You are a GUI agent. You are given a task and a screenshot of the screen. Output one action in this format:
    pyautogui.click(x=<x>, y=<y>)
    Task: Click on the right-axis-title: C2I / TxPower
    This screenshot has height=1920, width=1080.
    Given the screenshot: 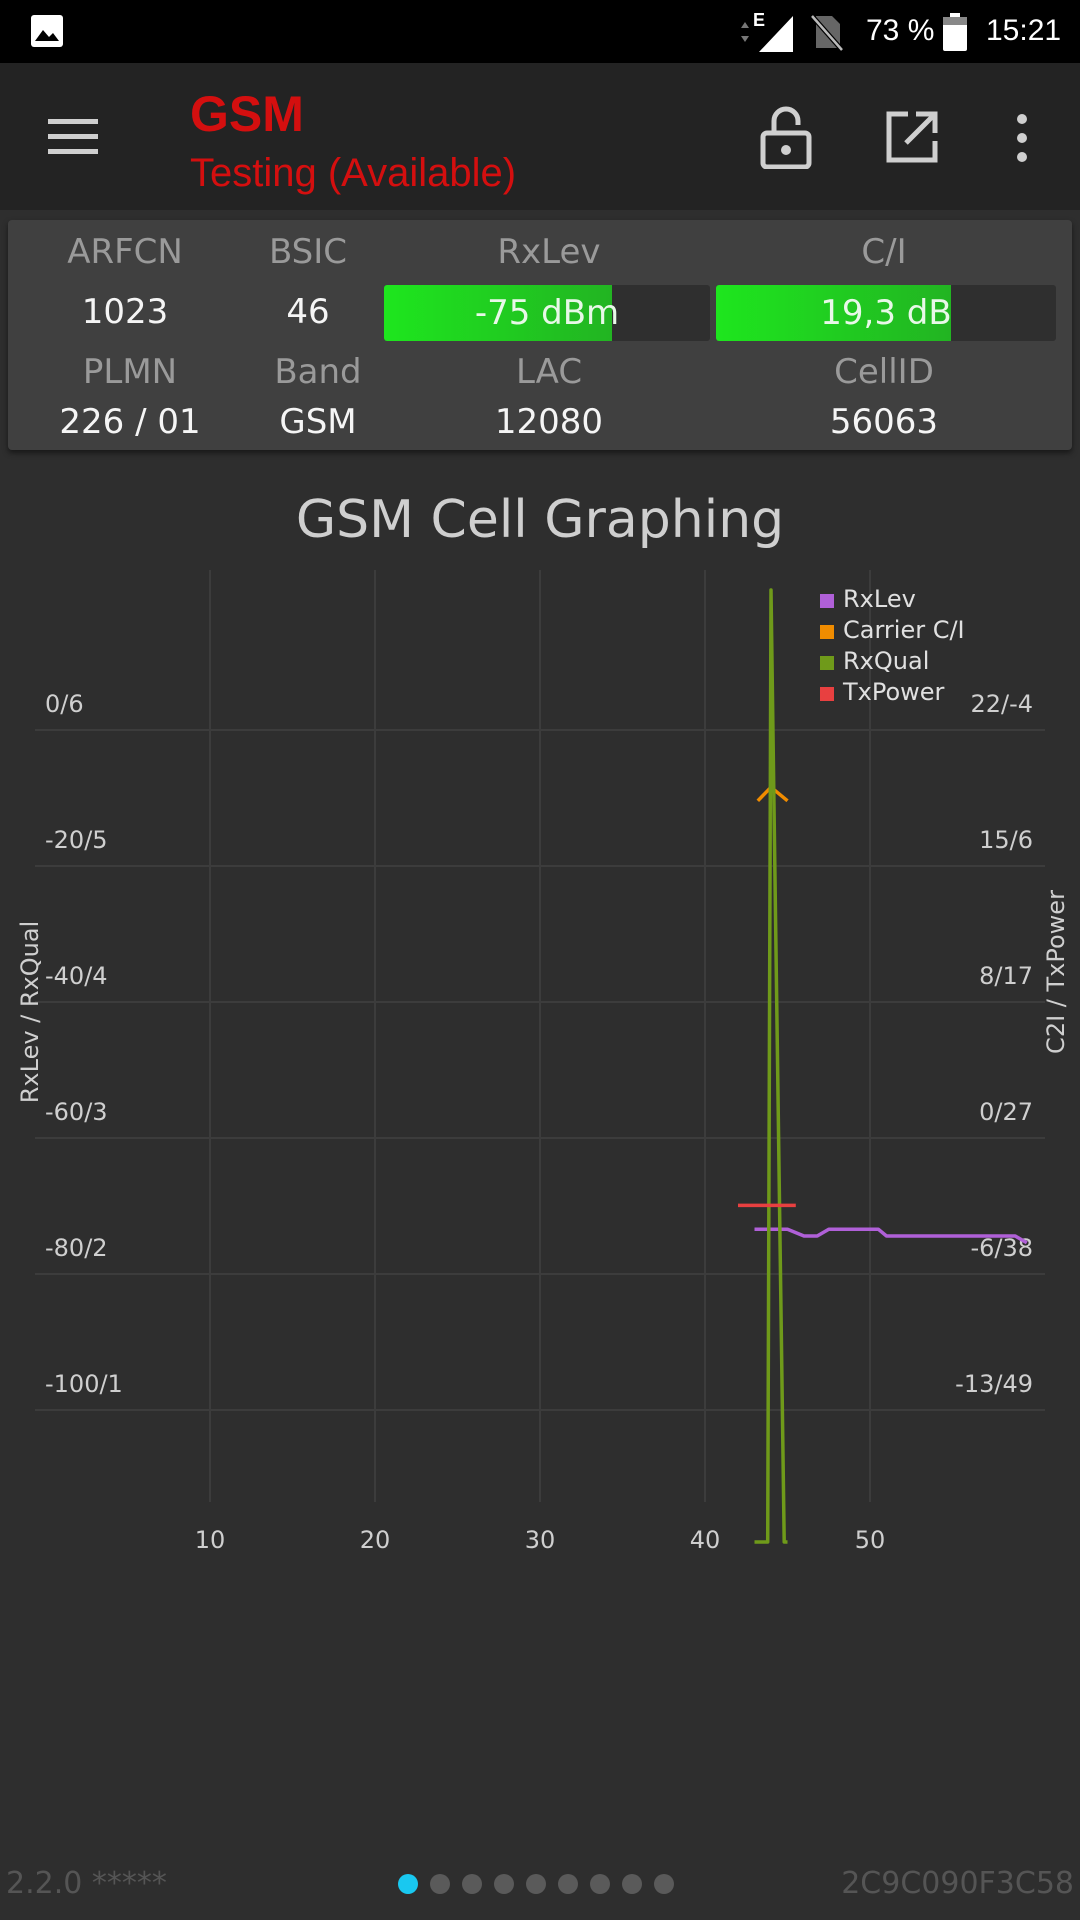 What is the action you would take?
    pyautogui.click(x=1056, y=972)
    